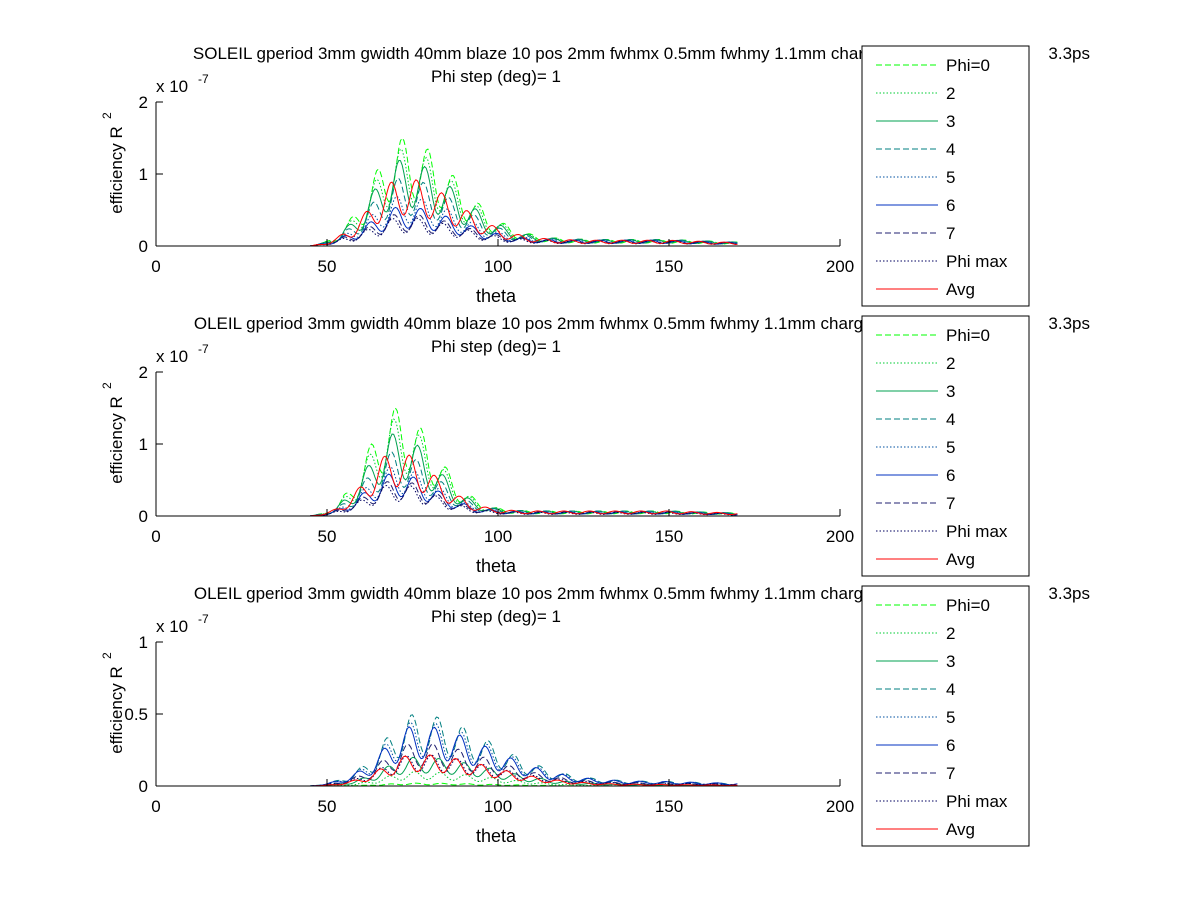 The height and width of the screenshot is (901, 1200). What do you see at coordinates (136, 714) in the screenshot?
I see `y-tick-label: 0.5` at bounding box center [136, 714].